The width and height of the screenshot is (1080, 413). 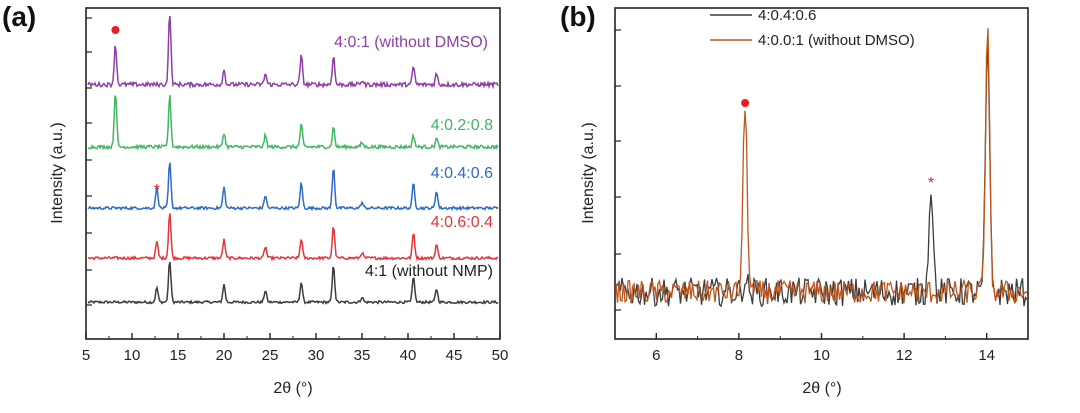 I want to click on legend-label-4-0.0-1: 4:0.0:1 (without DMSO), so click(x=836, y=40).